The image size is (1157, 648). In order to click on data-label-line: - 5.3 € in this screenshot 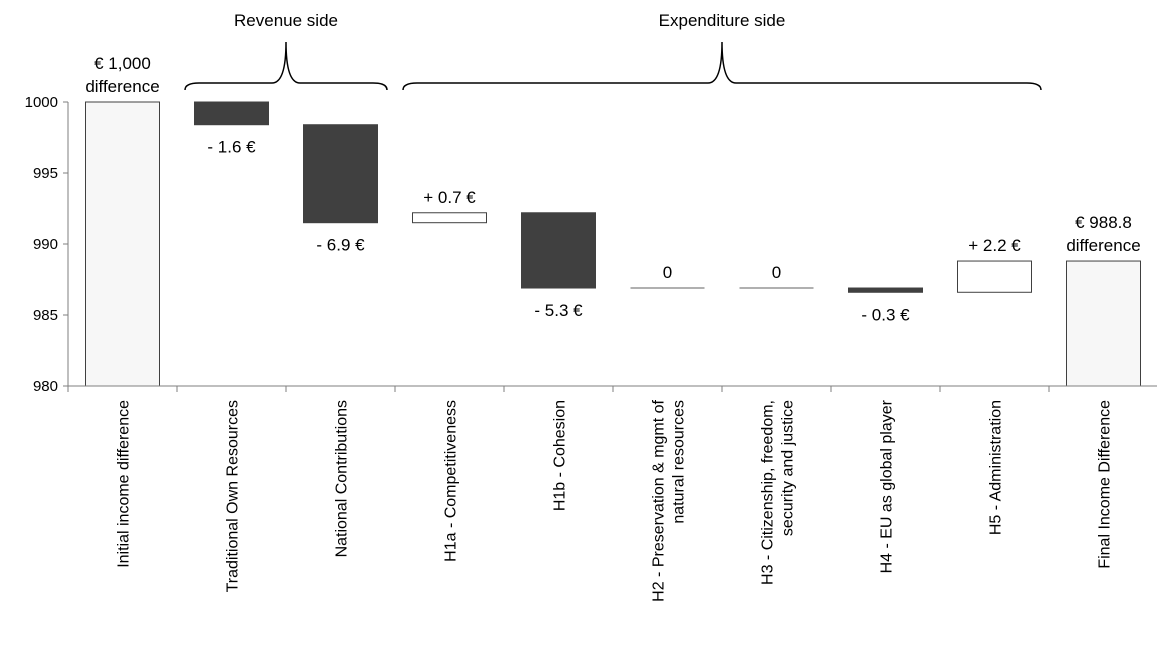, I will do `click(558, 310)`.